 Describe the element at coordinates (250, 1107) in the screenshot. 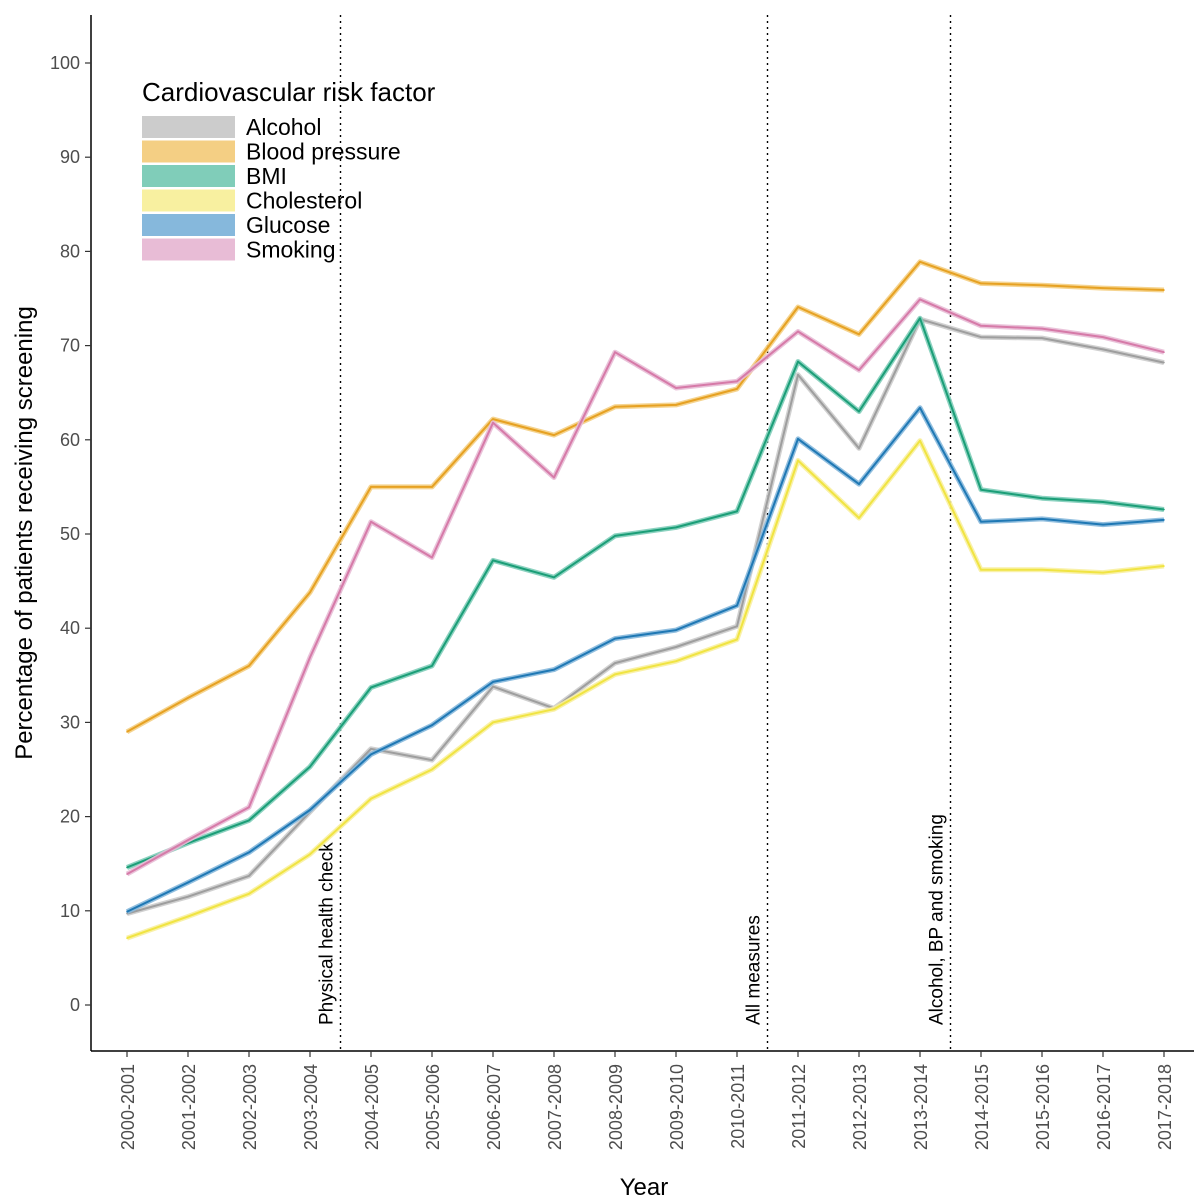

I see `x-tick-label: 2002-2003` at that location.